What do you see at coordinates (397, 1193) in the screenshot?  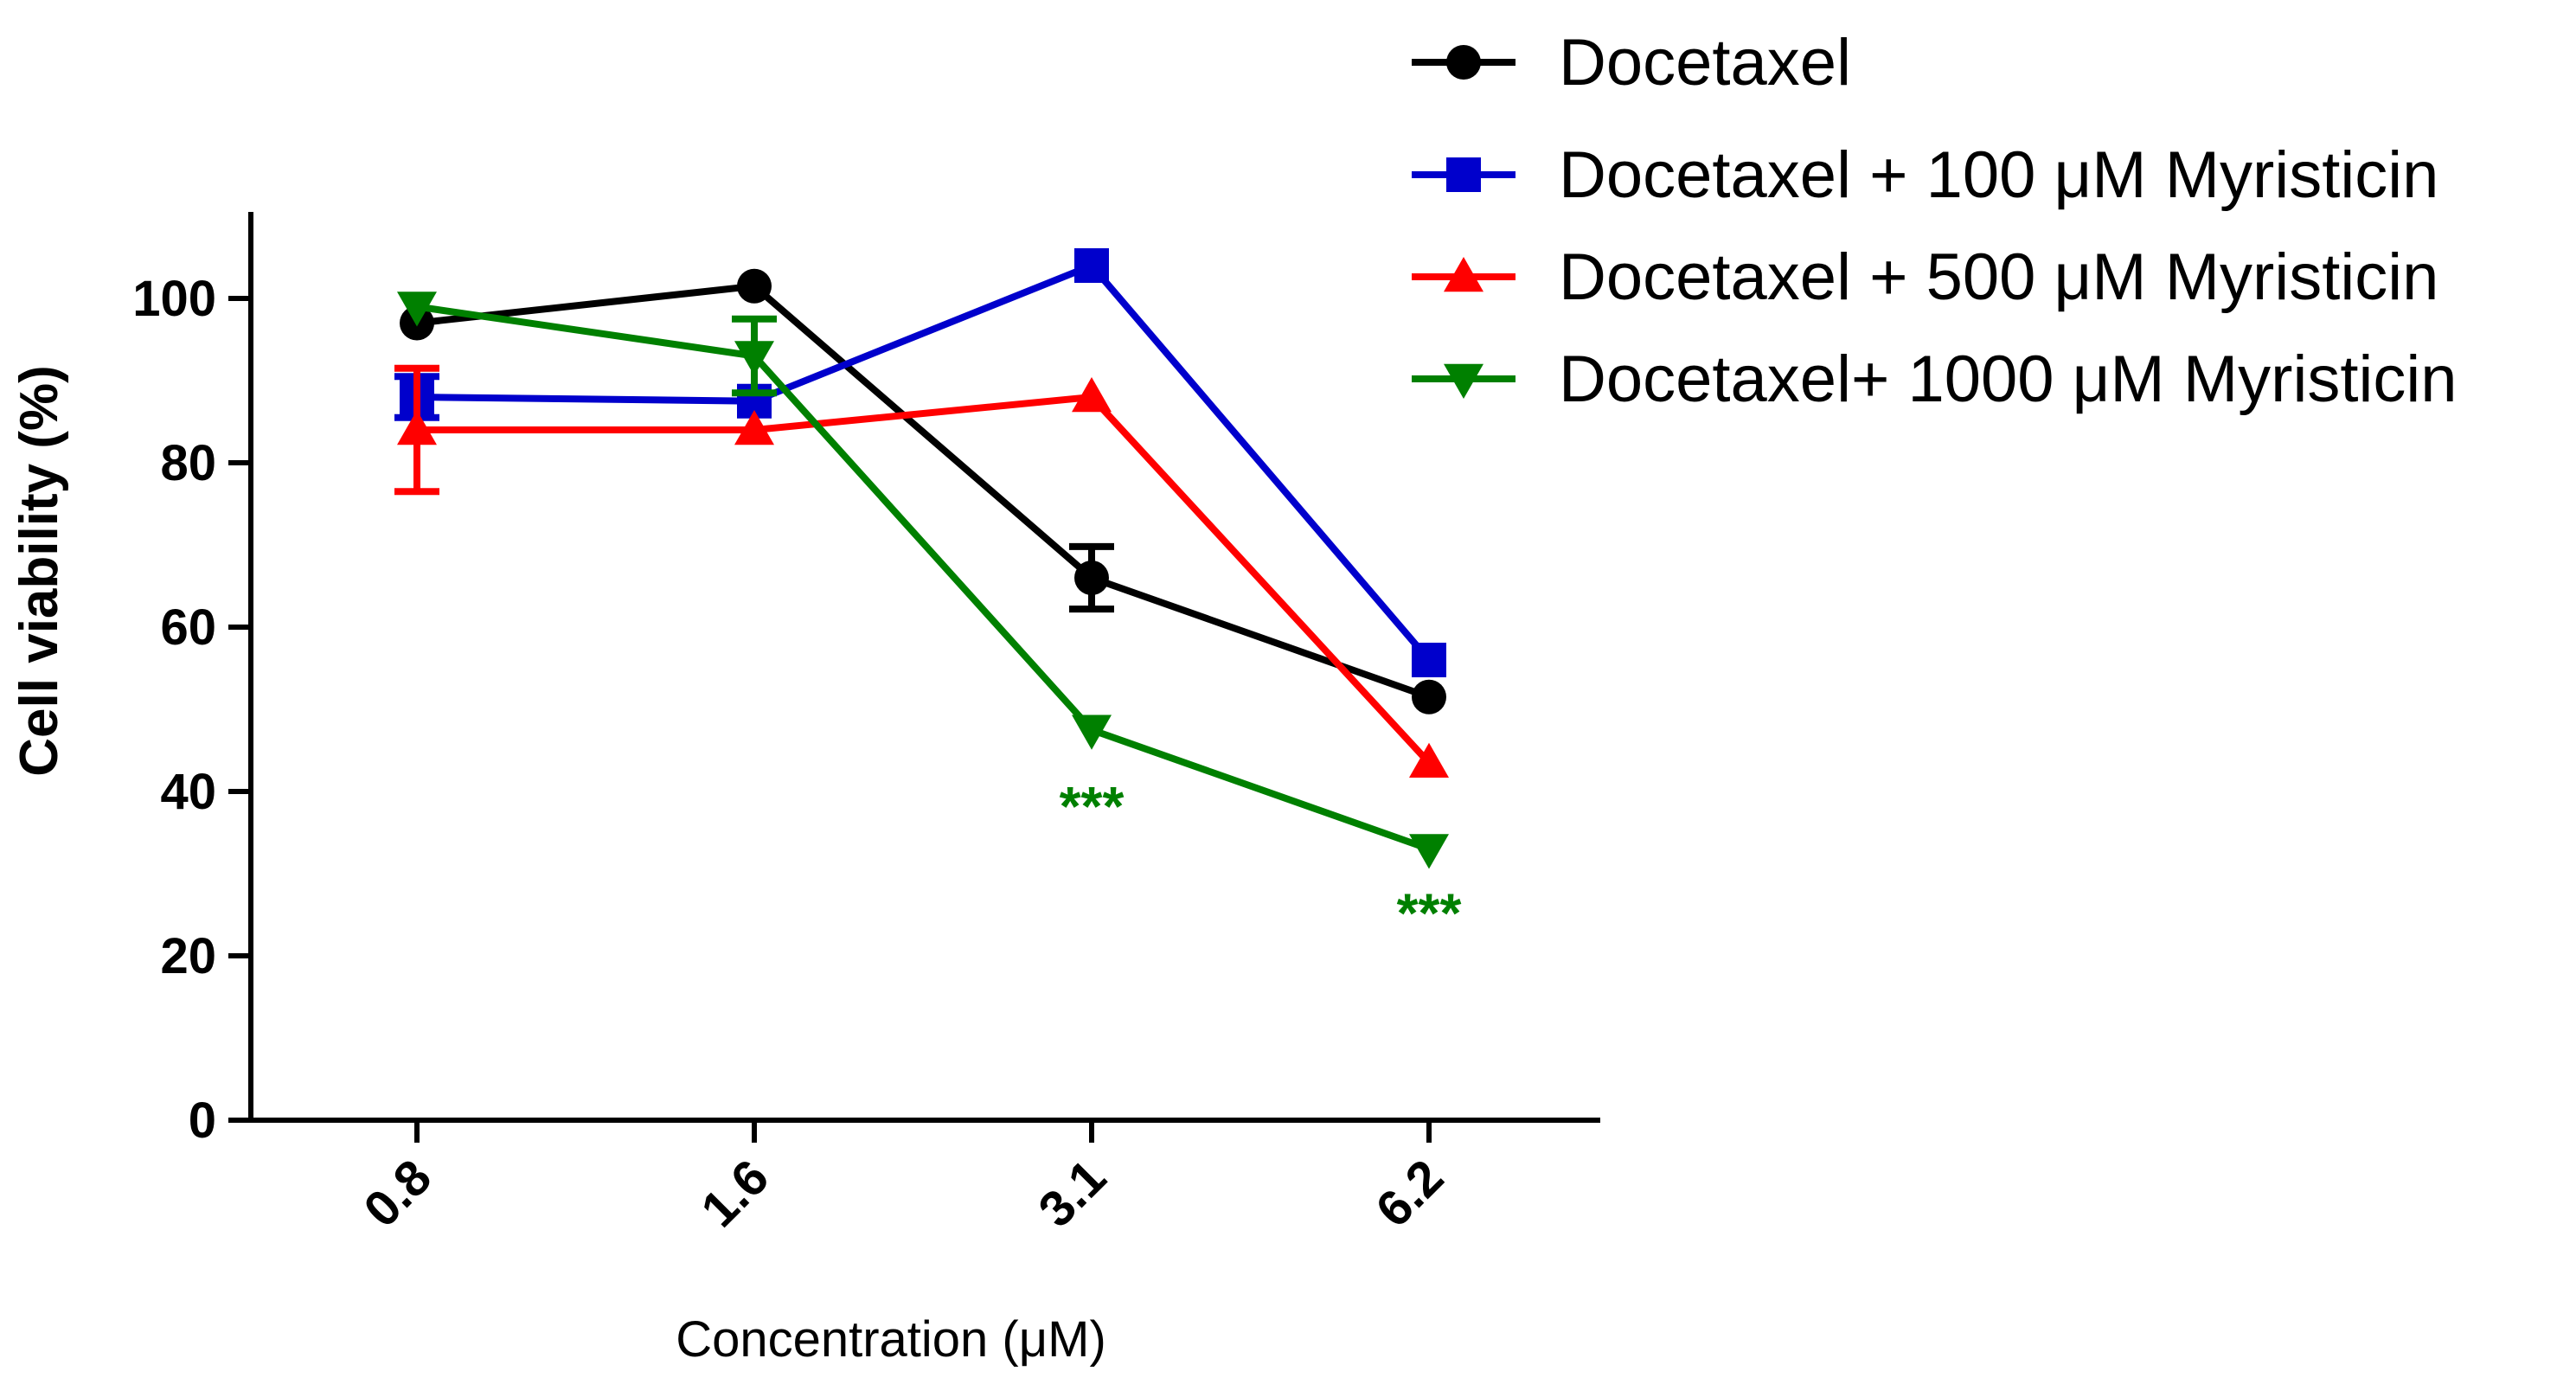 I see `x-tick-label: 0.8` at bounding box center [397, 1193].